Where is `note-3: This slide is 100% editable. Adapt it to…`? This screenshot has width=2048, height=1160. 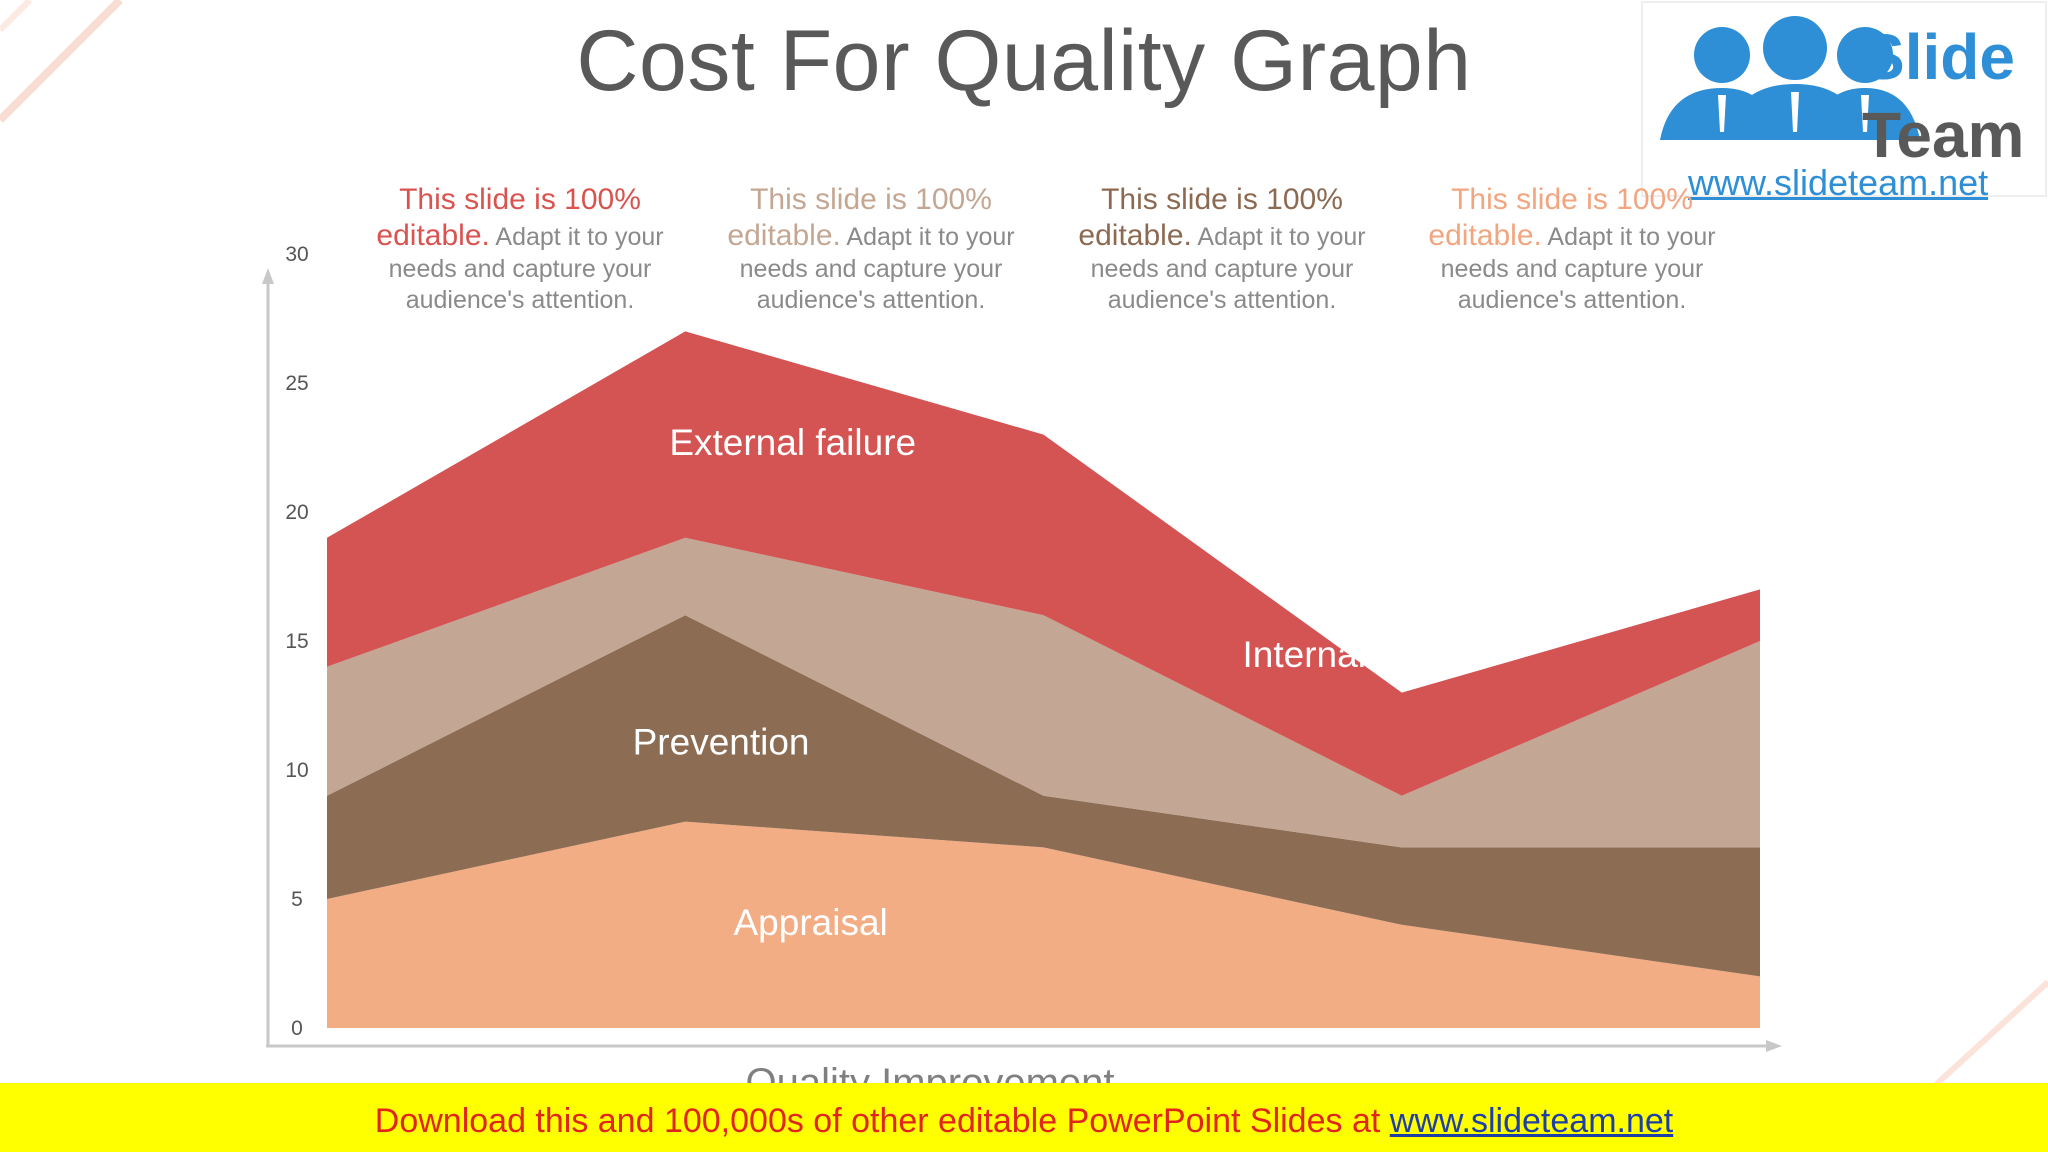
note-3: This slide is 100% editable. Adapt it to… is located at coordinates (1222, 249).